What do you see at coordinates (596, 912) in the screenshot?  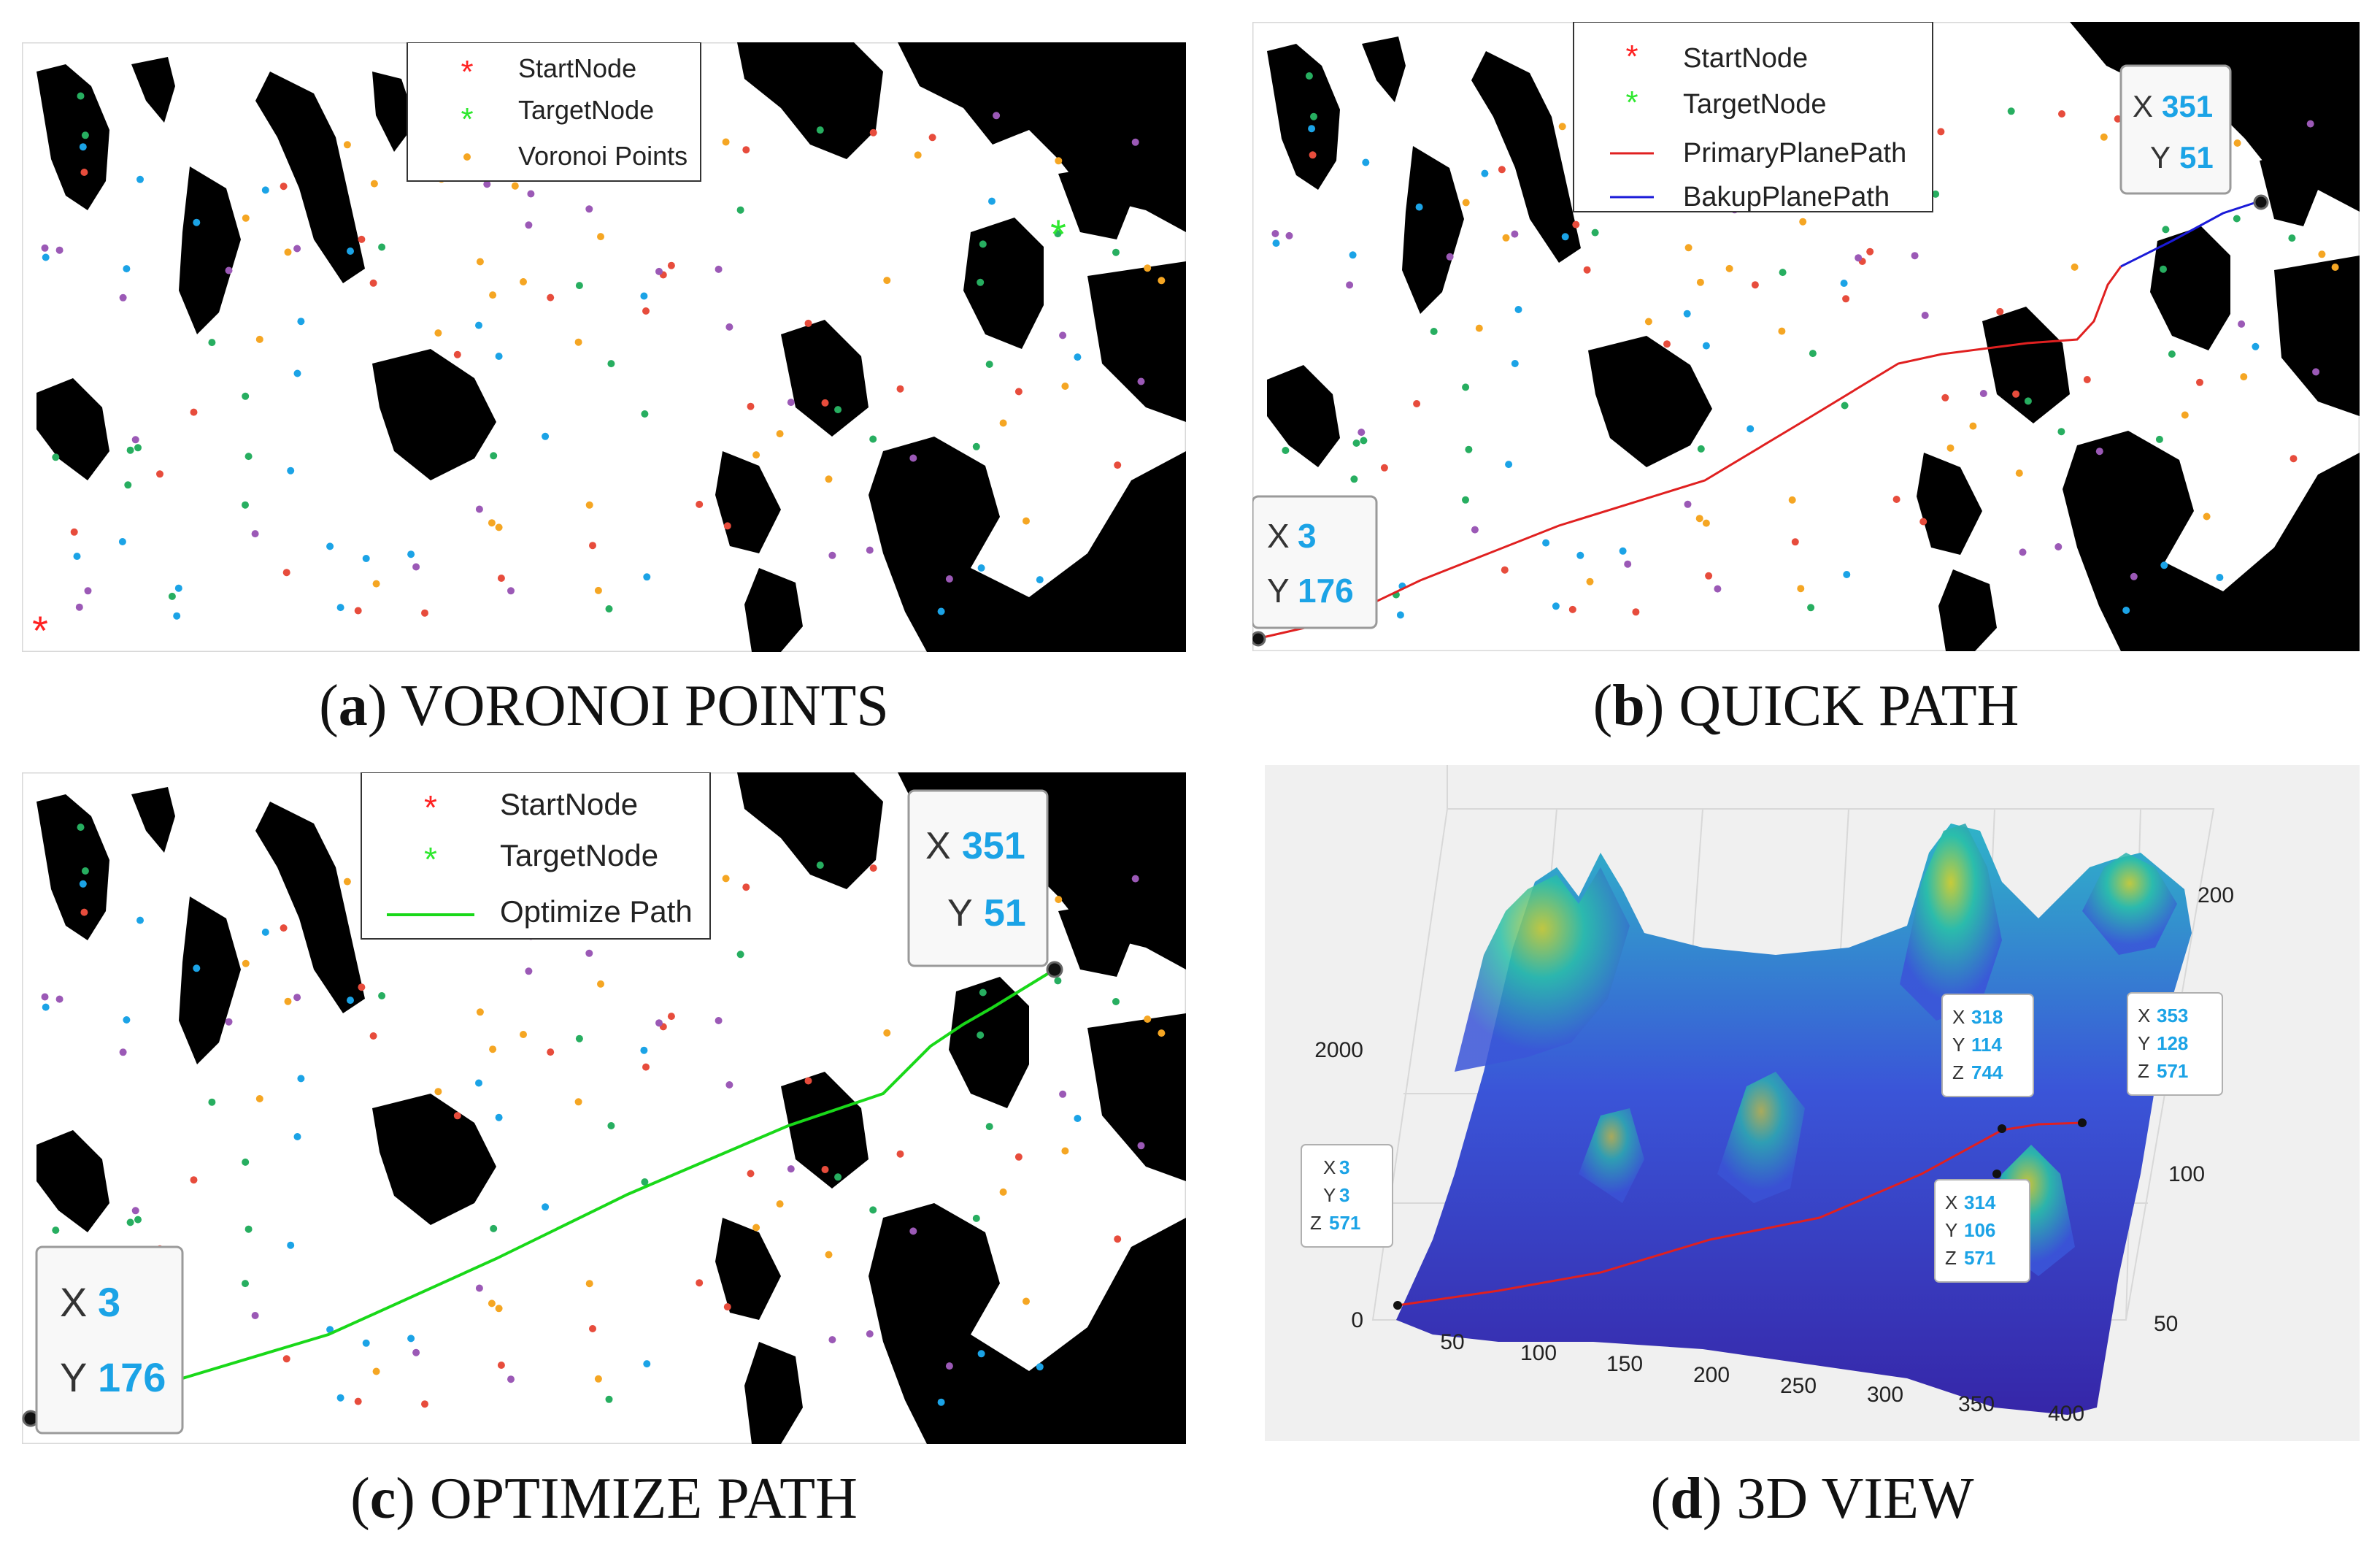 I see `legend-item: Optimize Path` at bounding box center [596, 912].